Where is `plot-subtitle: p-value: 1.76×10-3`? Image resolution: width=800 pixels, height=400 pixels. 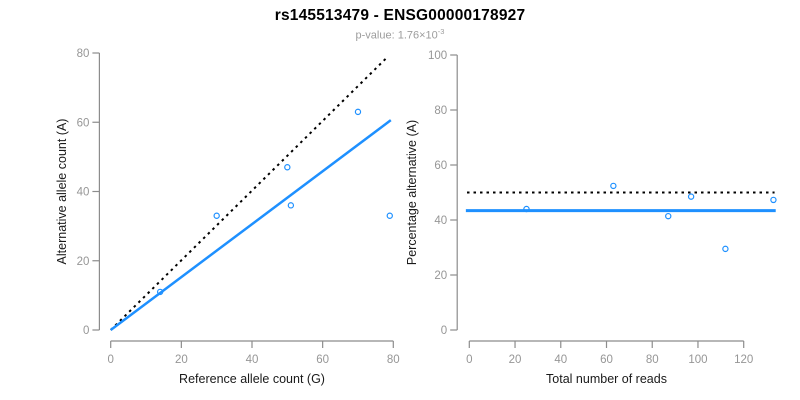
plot-subtitle: p-value: 1.76×10-3 is located at coordinates (400, 34).